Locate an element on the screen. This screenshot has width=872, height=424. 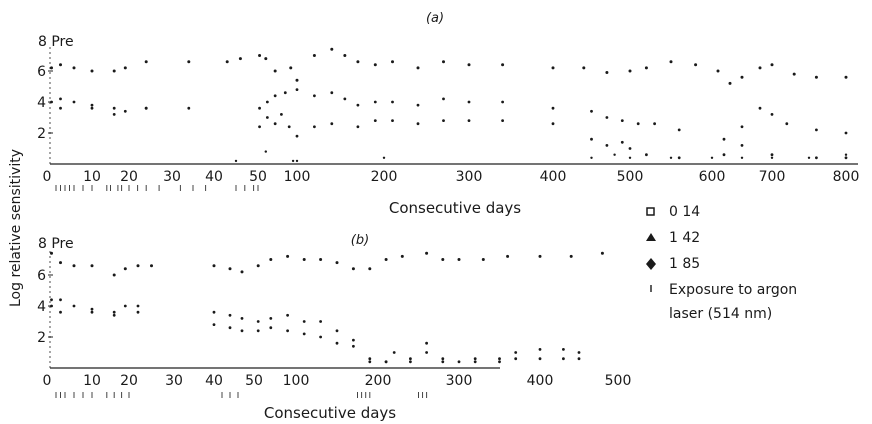
panel-a-x-tick-label: 300 is located at coordinates (469, 177).